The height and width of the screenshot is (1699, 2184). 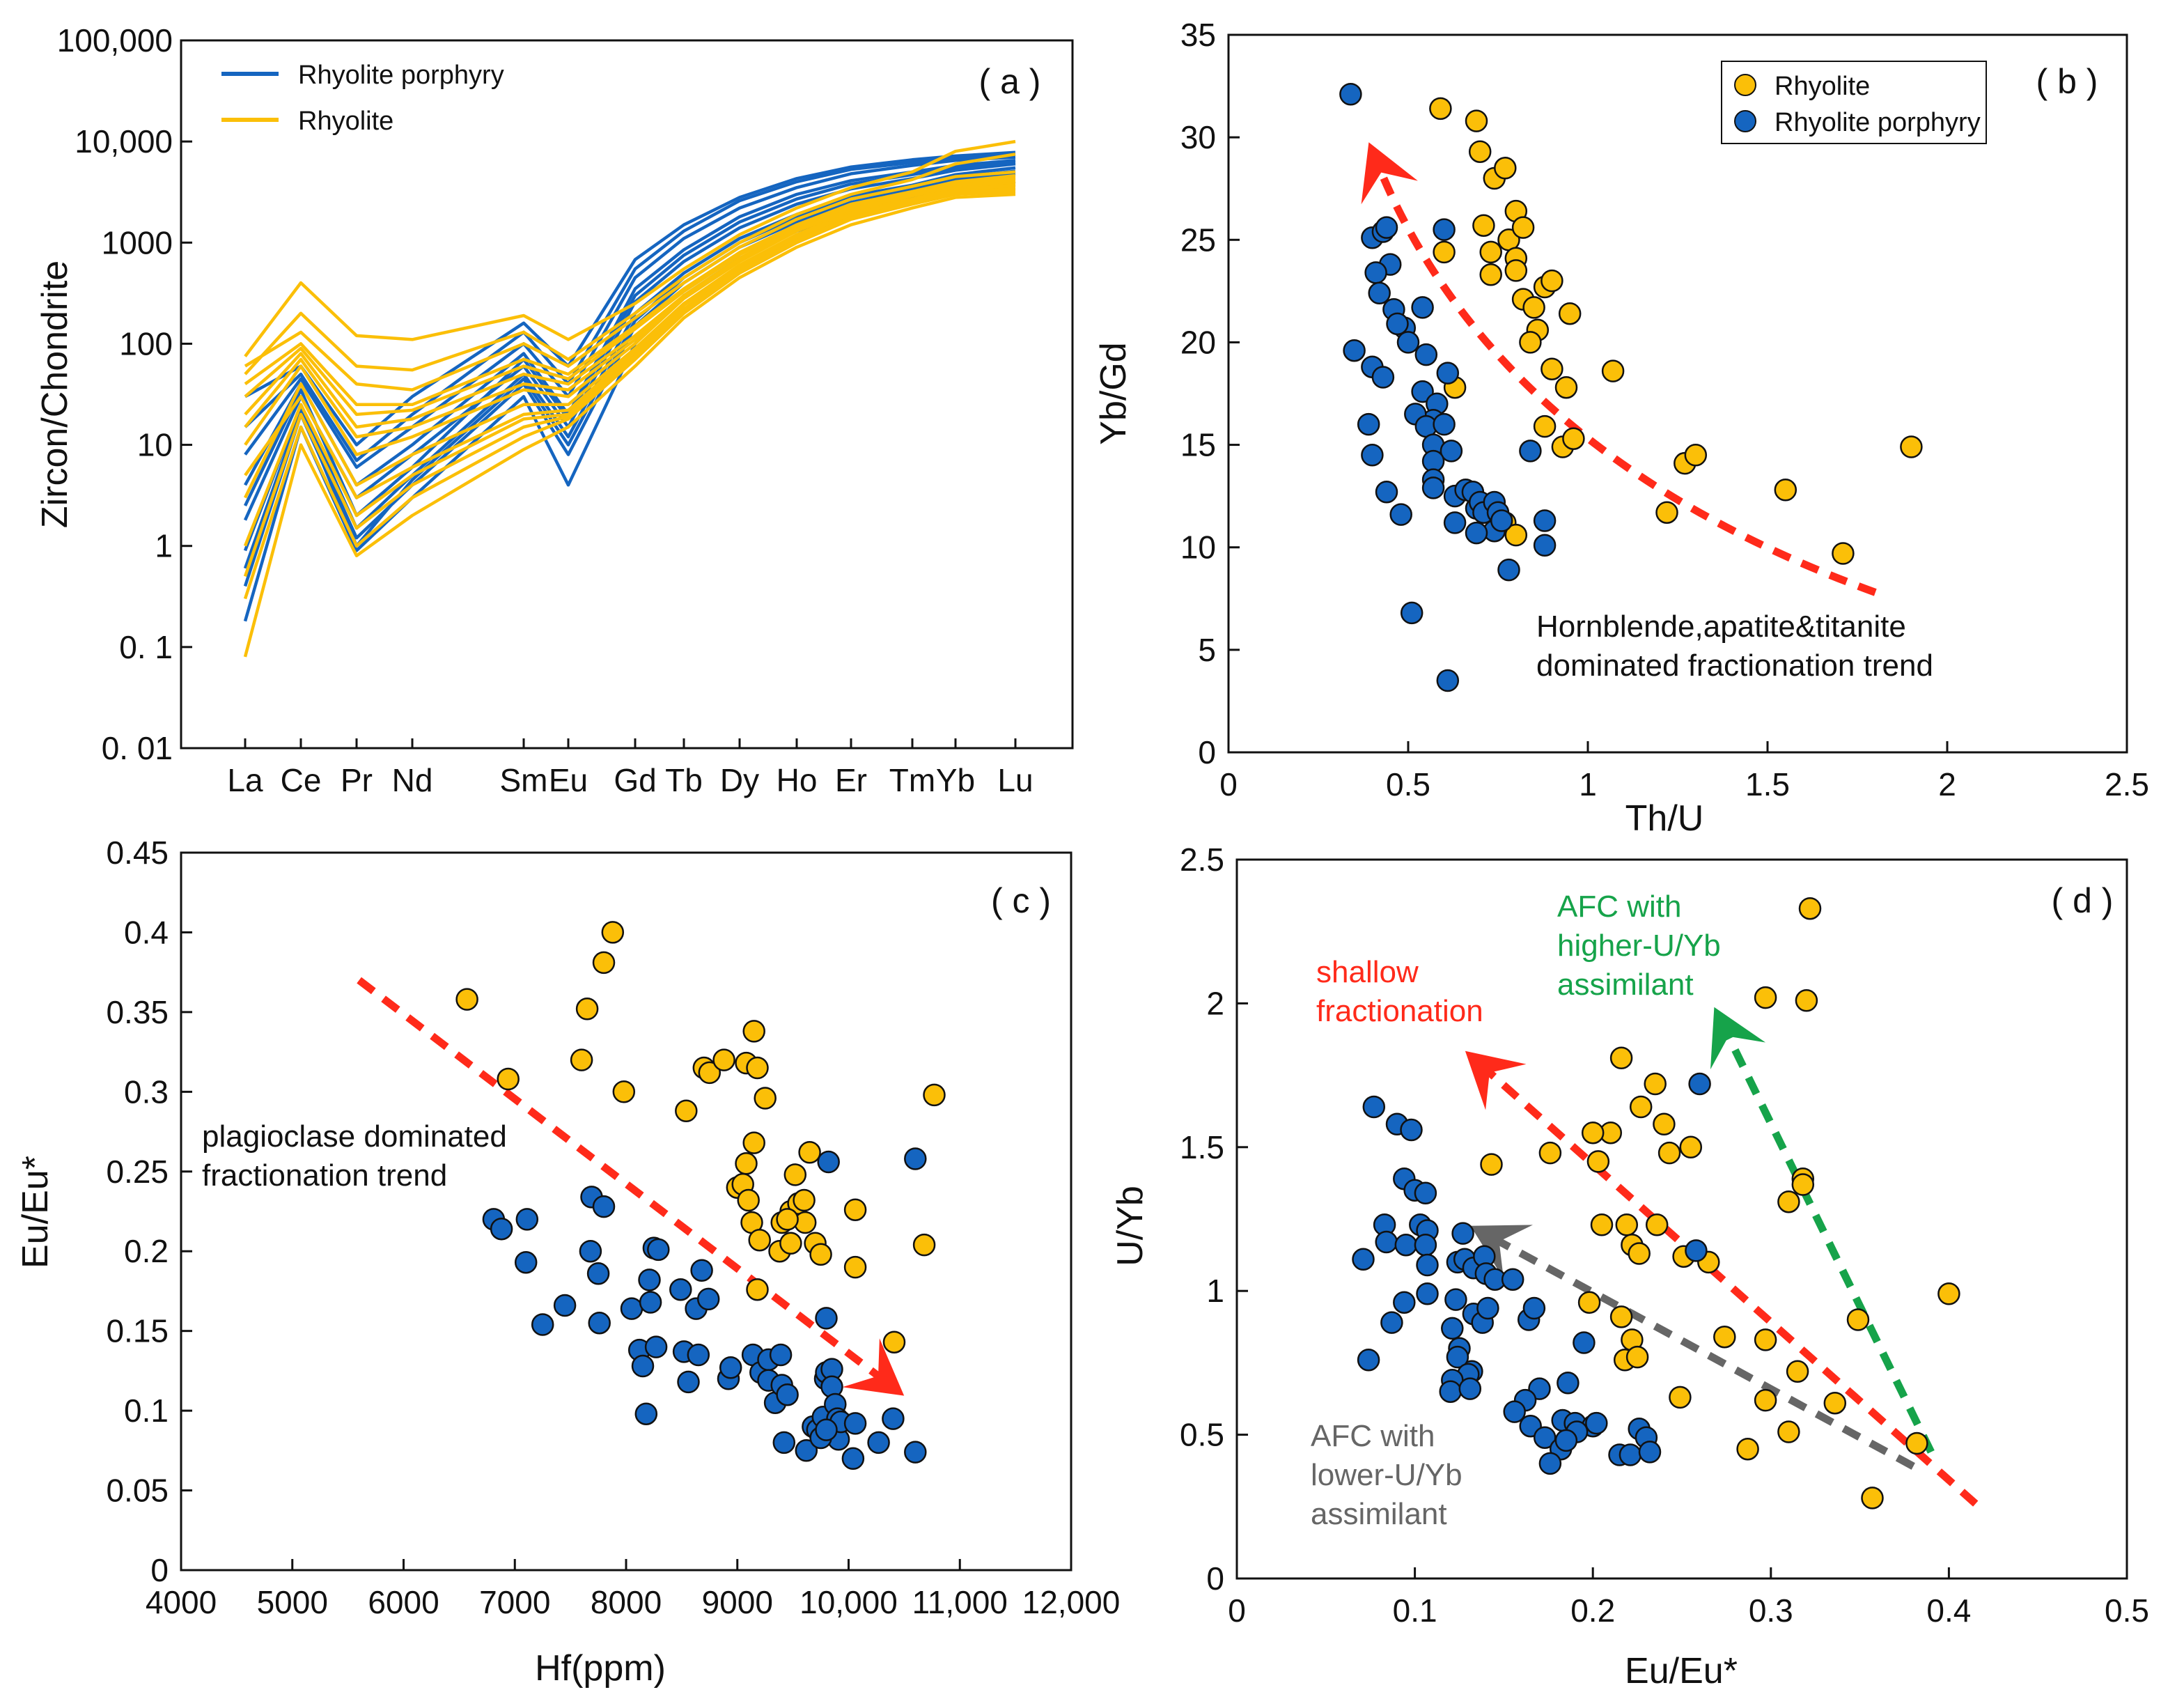 What do you see at coordinates (1071, 1602) in the screenshot?
I see `x-tick-label: 12,000` at bounding box center [1071, 1602].